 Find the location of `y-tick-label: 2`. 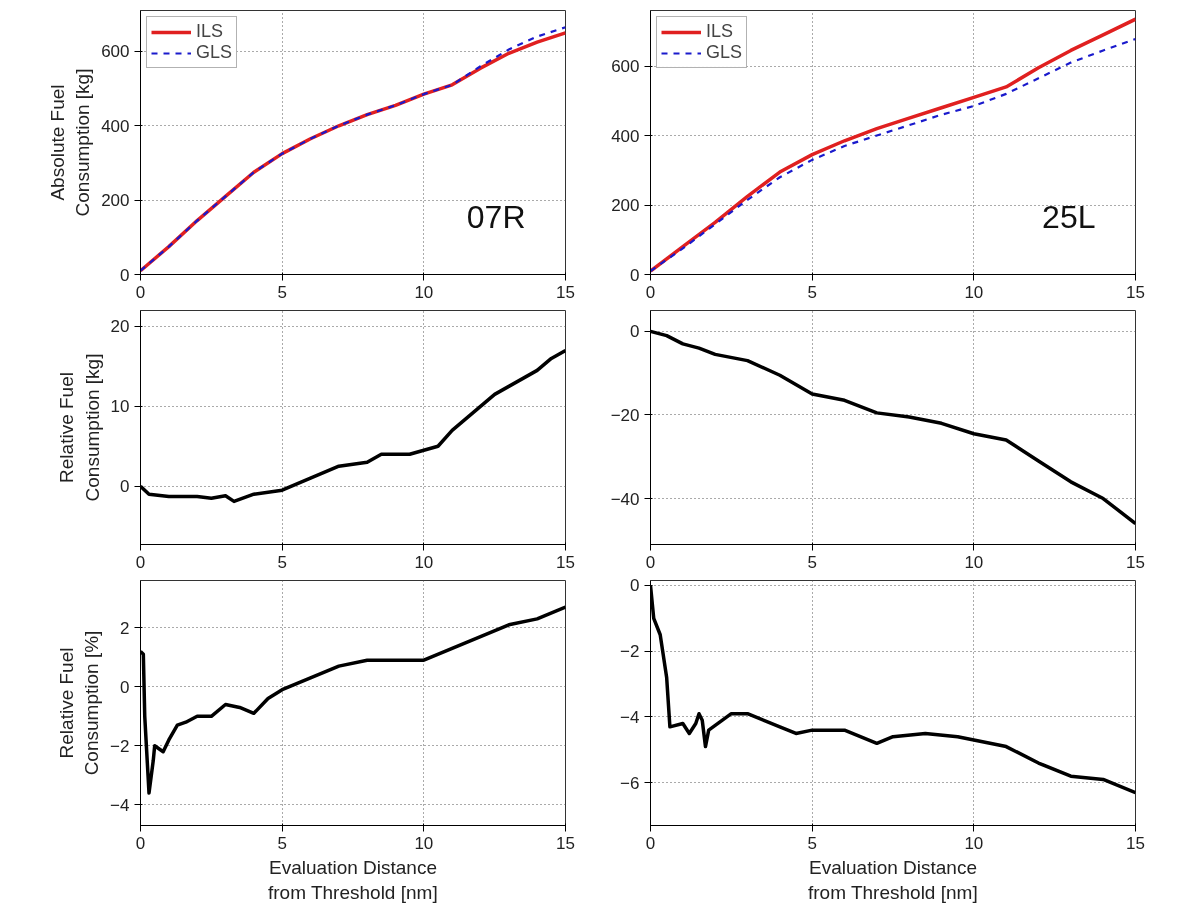

y-tick-label: 2 is located at coordinates (125, 628).